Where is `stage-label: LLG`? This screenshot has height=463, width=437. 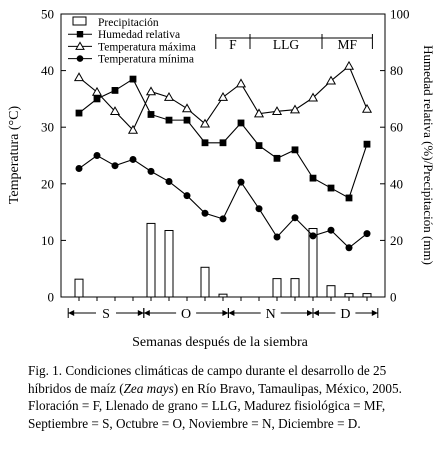 stage-label: LLG is located at coordinates (286, 44).